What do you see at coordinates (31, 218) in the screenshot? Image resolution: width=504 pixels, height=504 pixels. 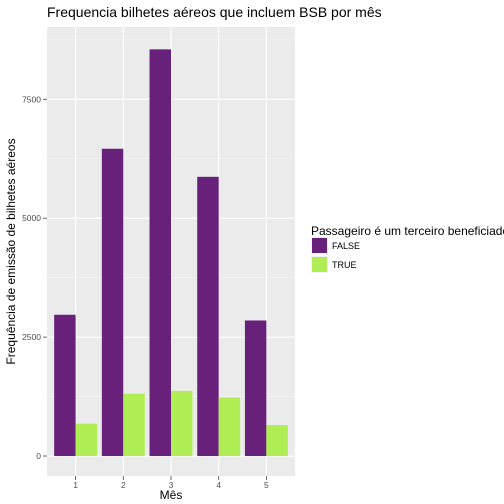 I see `y-tick-label: 5000` at bounding box center [31, 218].